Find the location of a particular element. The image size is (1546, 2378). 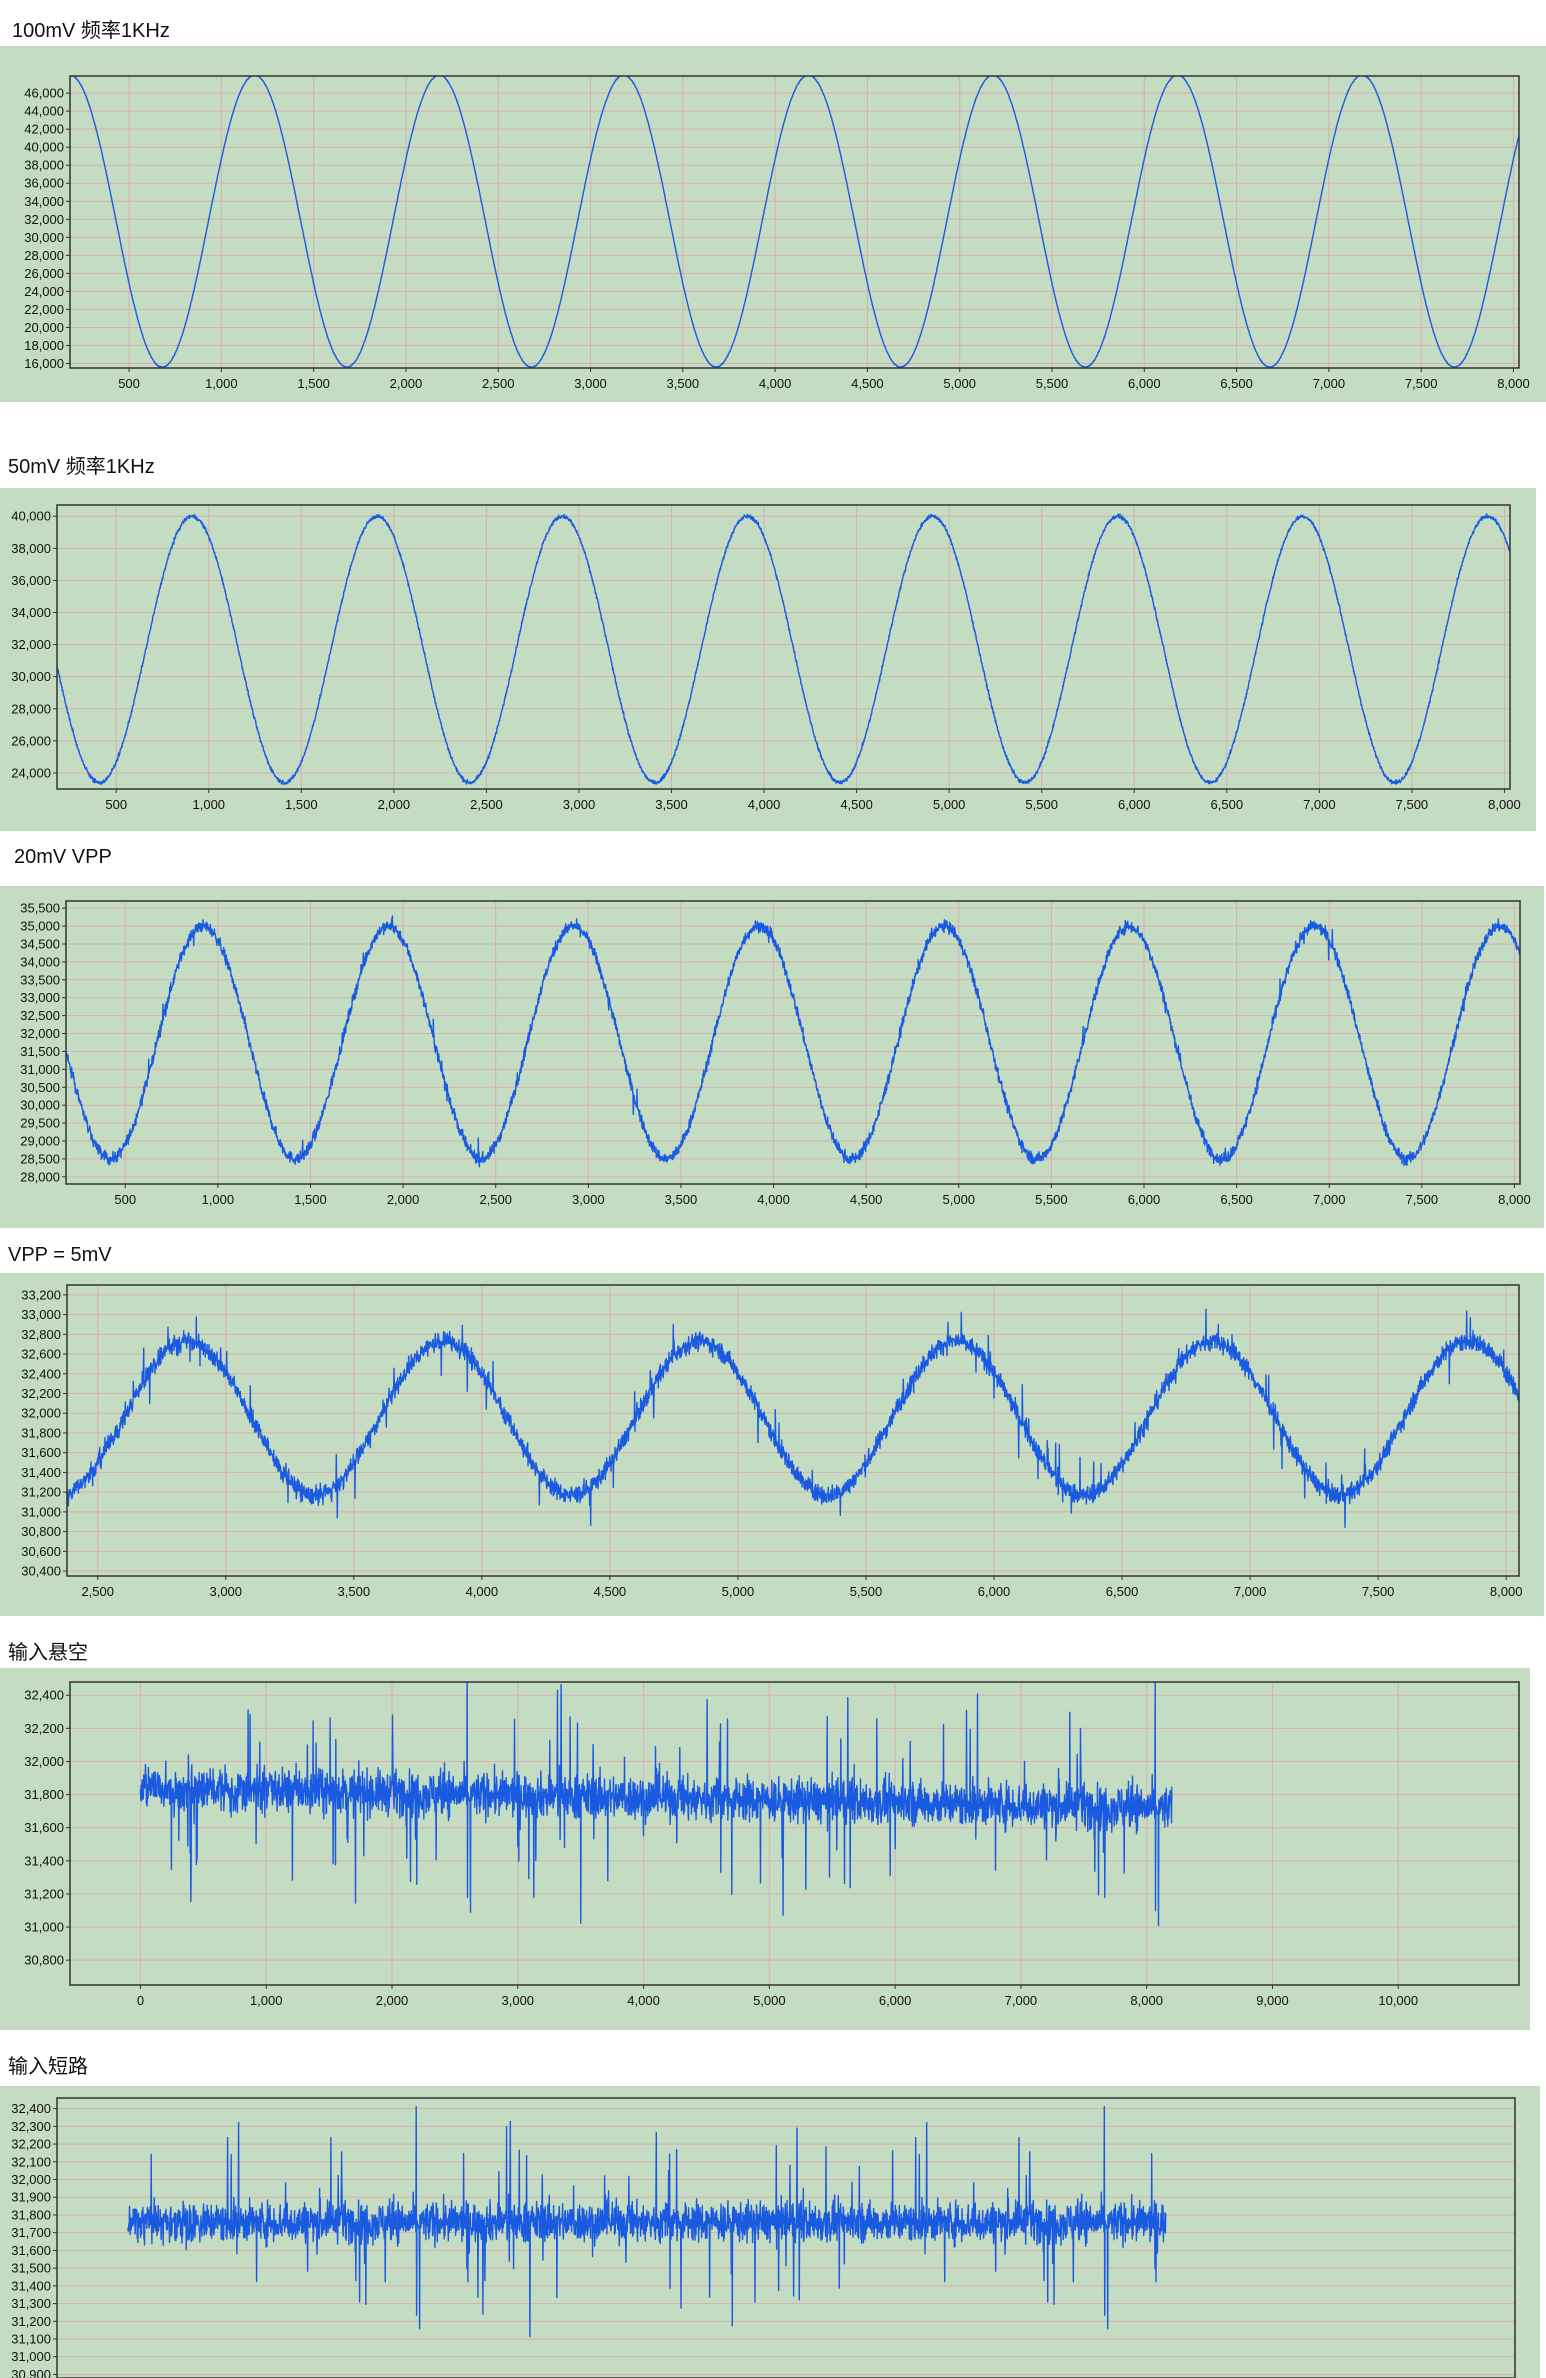

y-tick-label: 30,400 is located at coordinates (41, 1571).